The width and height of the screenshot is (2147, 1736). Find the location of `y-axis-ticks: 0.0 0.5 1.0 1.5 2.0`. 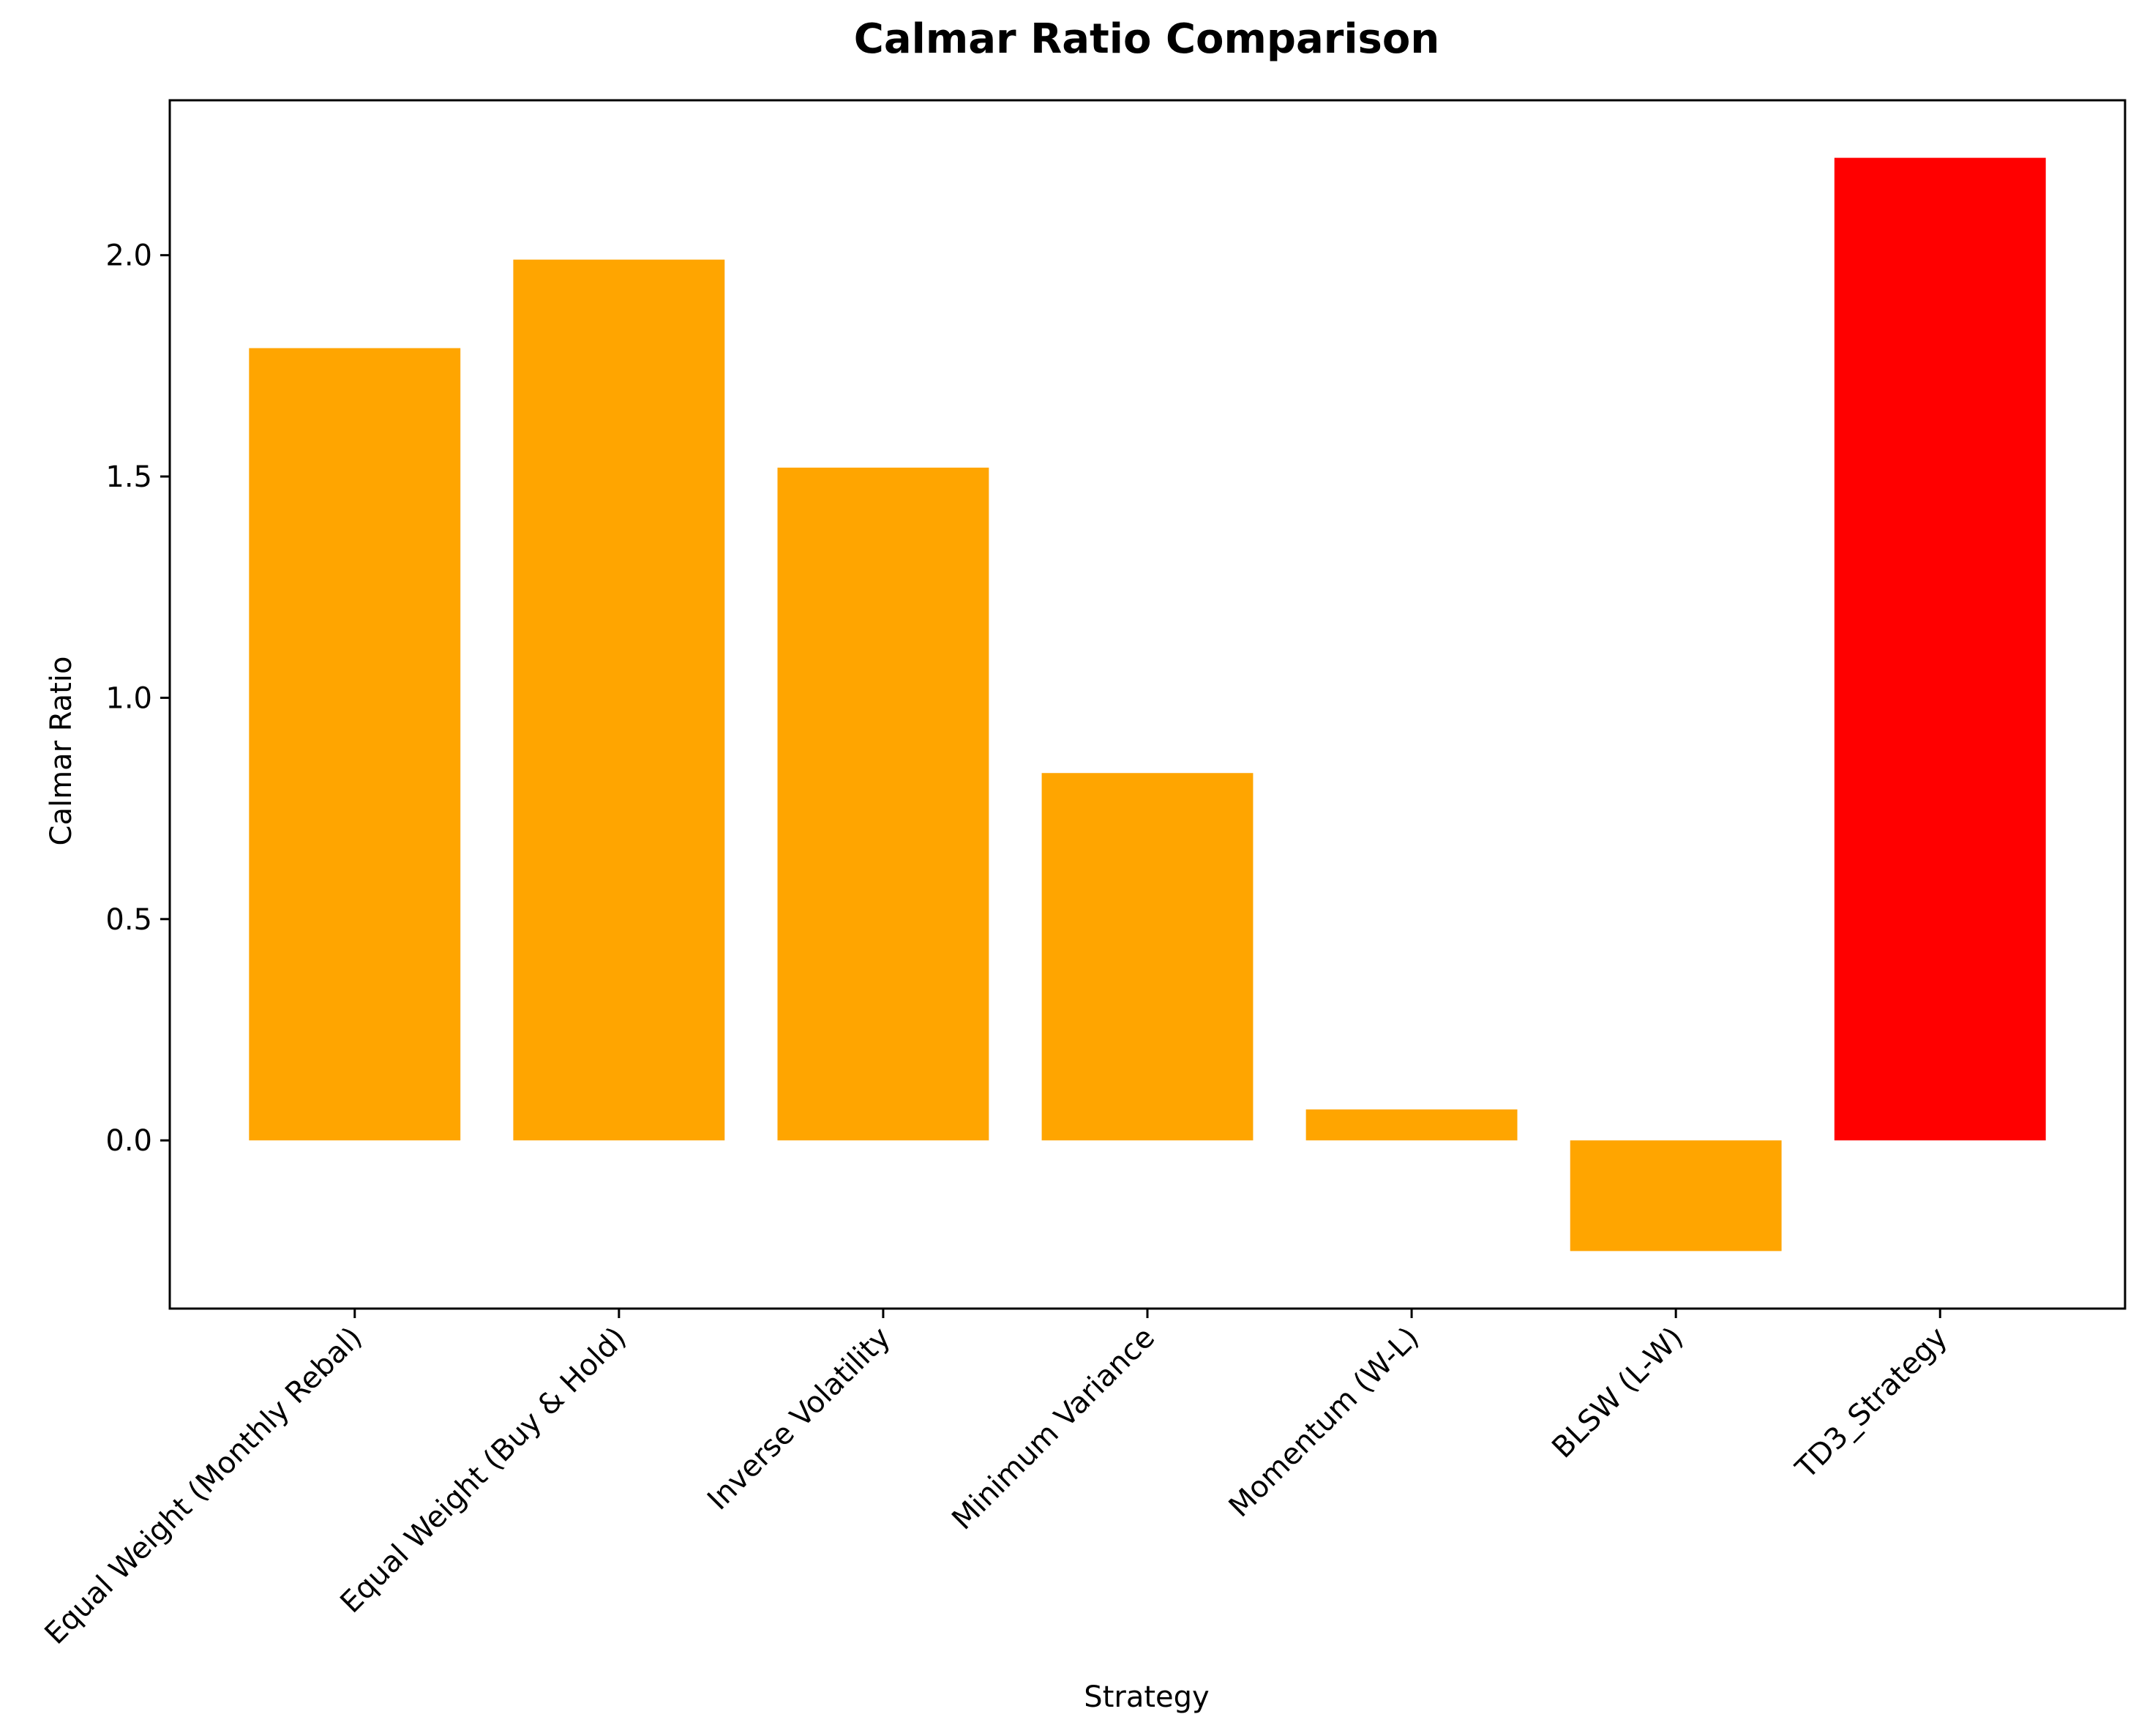

y-axis-ticks: 0.0 0.5 1.0 1.5 2.0 is located at coordinates (137, 698).